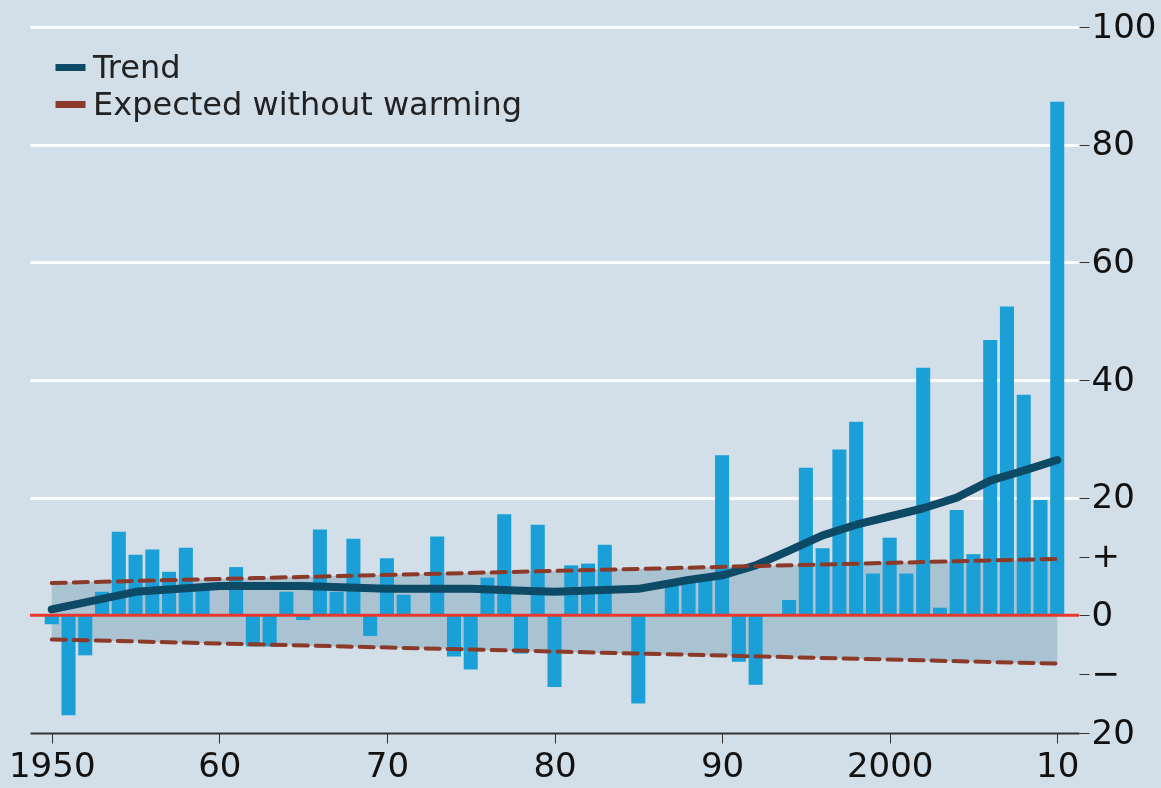 This screenshot has height=788, width=1161. I want to click on y-tick-label: +, so click(1105, 555).